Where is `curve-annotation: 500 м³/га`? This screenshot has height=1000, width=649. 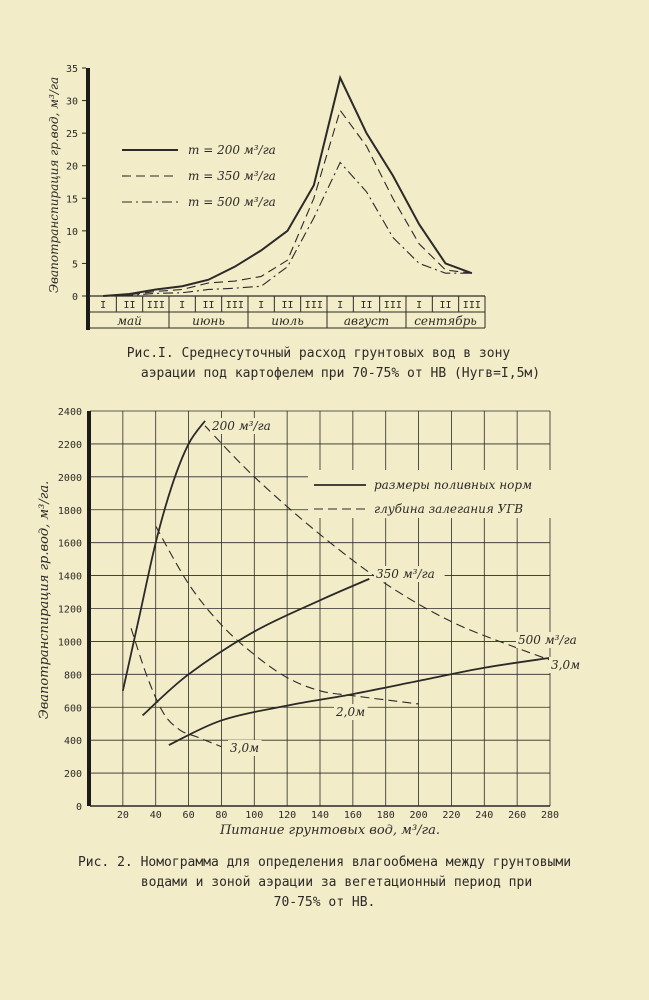
curve-annotation: 500 м³/га is located at coordinates (547, 640).